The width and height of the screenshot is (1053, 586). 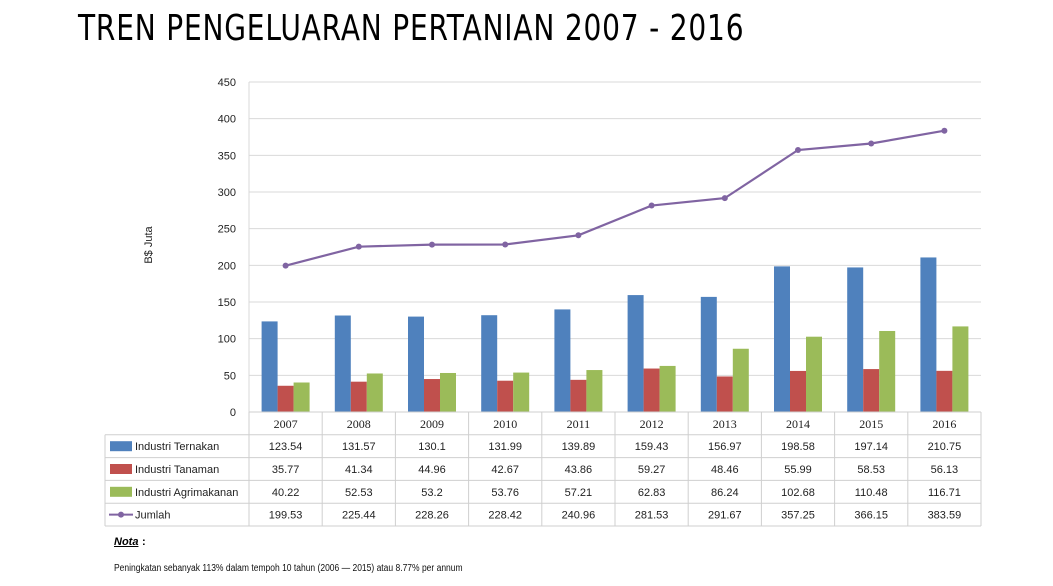 I want to click on y-tick-label: 400, so click(x=227, y=120).